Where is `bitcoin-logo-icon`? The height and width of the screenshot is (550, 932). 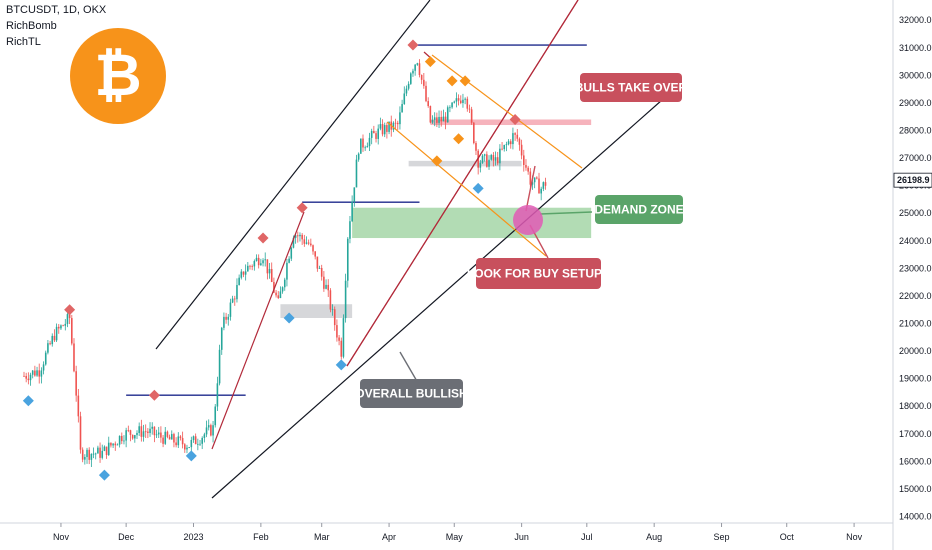 bitcoin-logo-icon is located at coordinates (118, 76).